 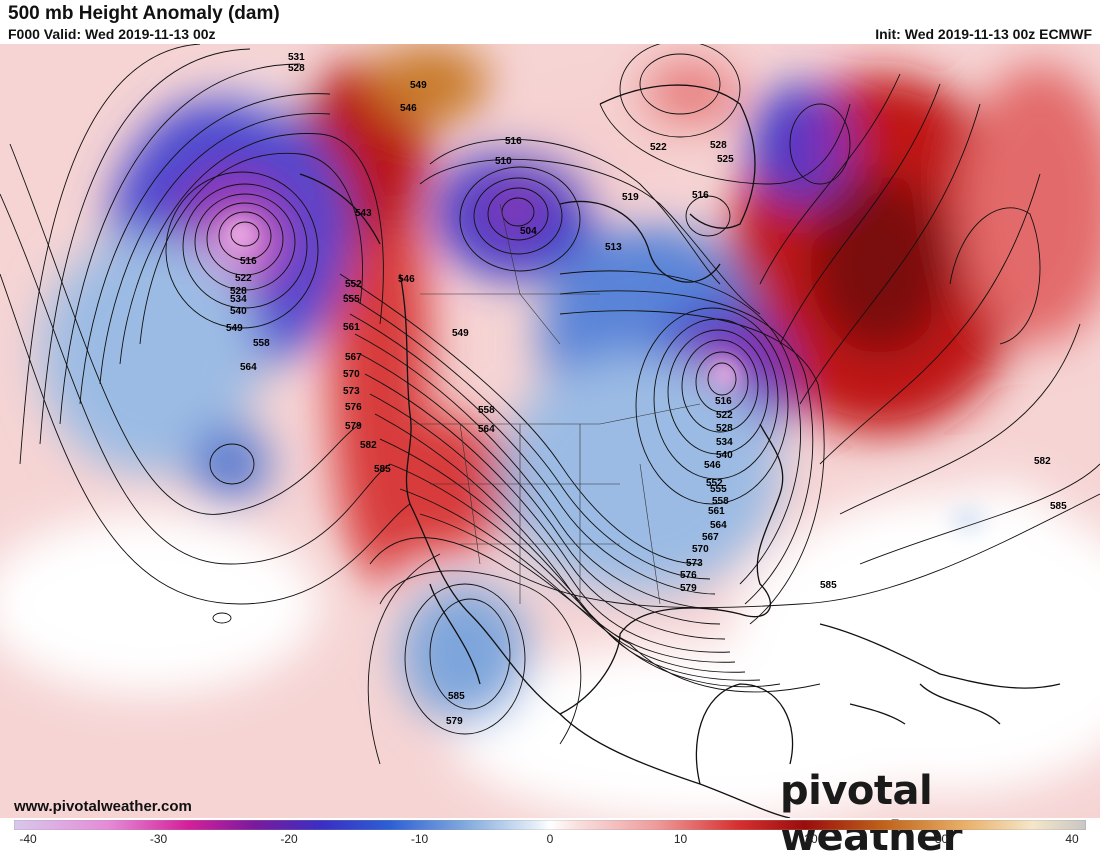 What do you see at coordinates (28, 839) in the screenshot?
I see `colorbar-tick: -40` at bounding box center [28, 839].